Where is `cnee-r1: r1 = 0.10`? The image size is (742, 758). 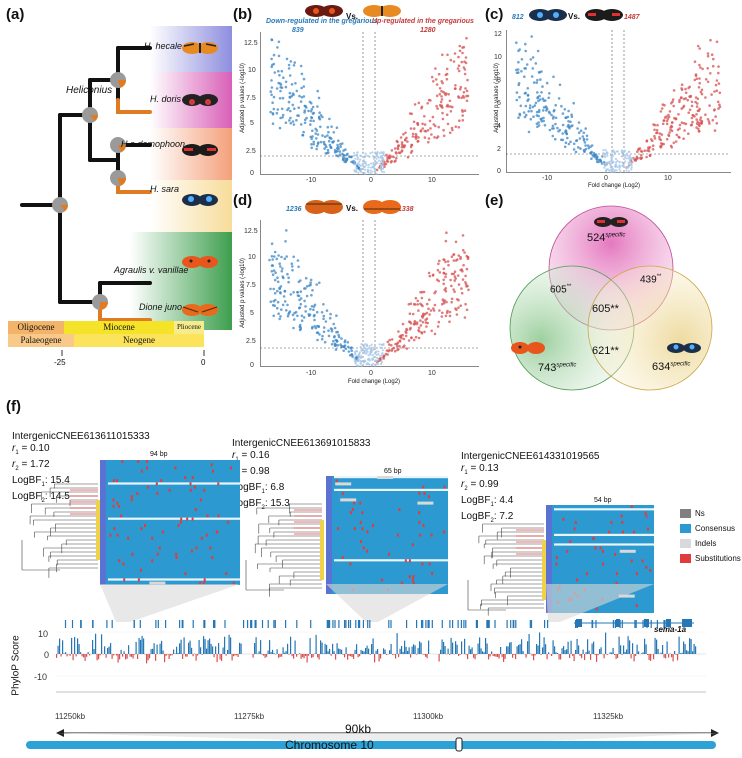 cnee-r1: r1 = 0.10 is located at coordinates (81, 451).